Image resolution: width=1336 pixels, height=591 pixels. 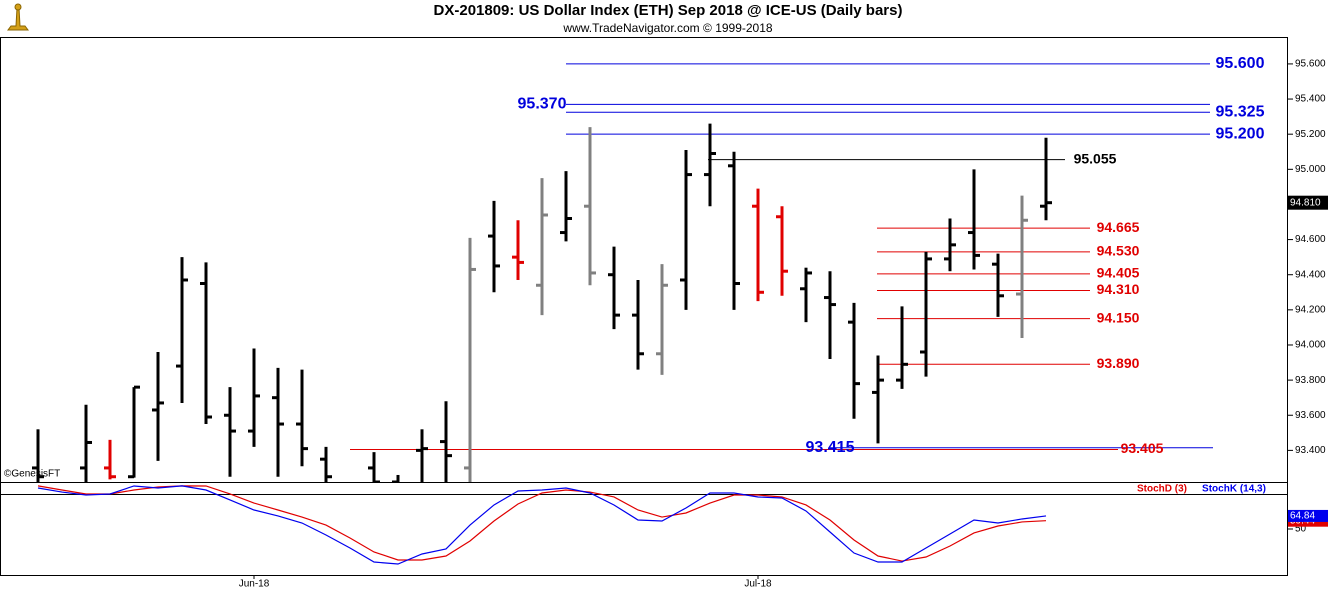 I want to click on y-tick-label: 94.000, so click(x=1310, y=345).